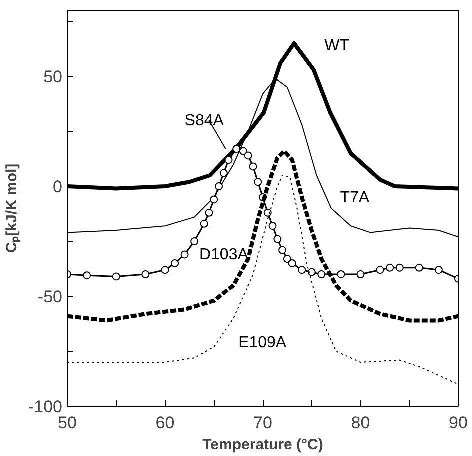 This screenshot has width=472, height=456. What do you see at coordinates (337, 46) in the screenshot?
I see `series-label: WT` at bounding box center [337, 46].